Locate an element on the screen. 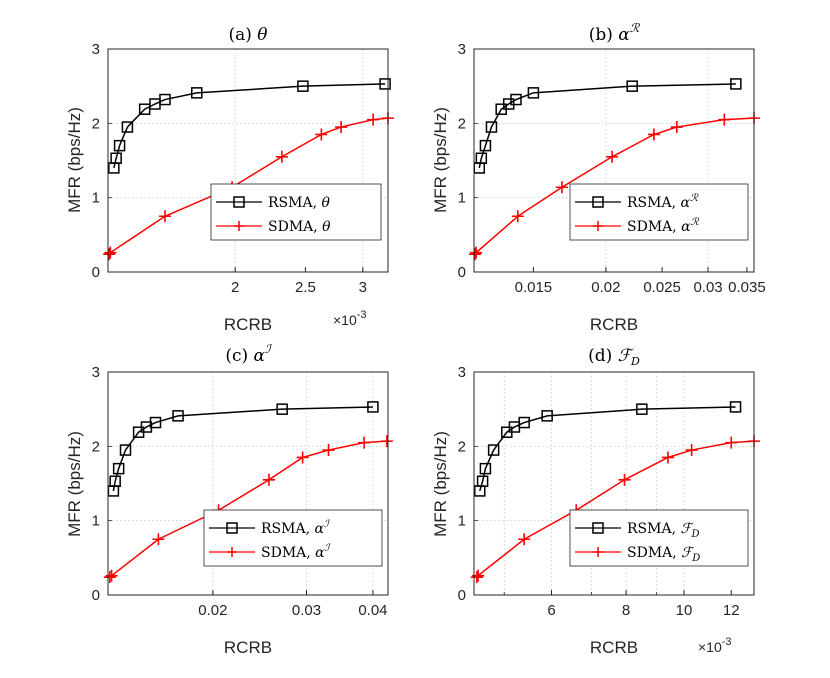 This screenshot has width=830, height=678. panel-c-legend: RSMA, αℐ SDMA, αℐ is located at coordinates (293, 538).